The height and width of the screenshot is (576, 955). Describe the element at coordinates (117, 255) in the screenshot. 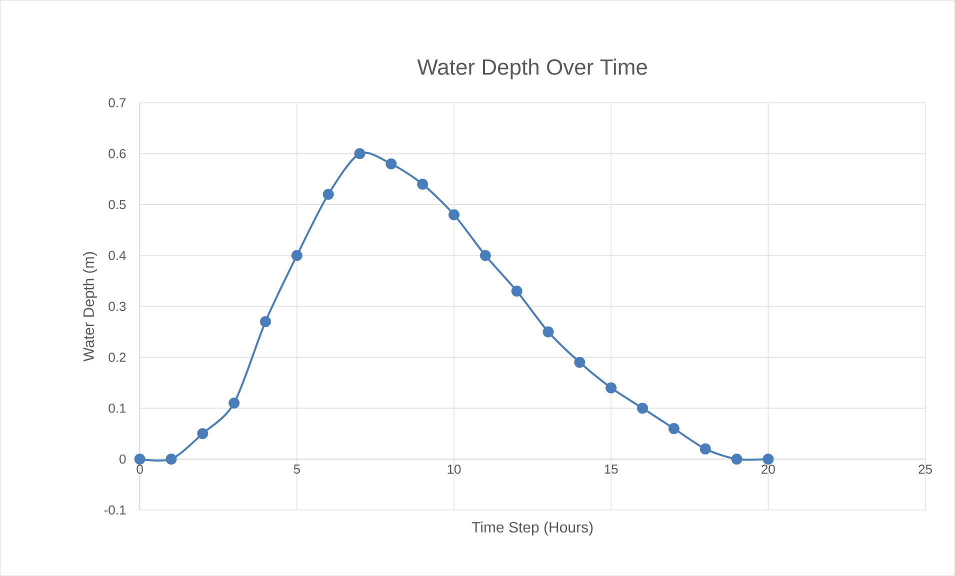

I see `y-tick-label: 0.4` at that location.